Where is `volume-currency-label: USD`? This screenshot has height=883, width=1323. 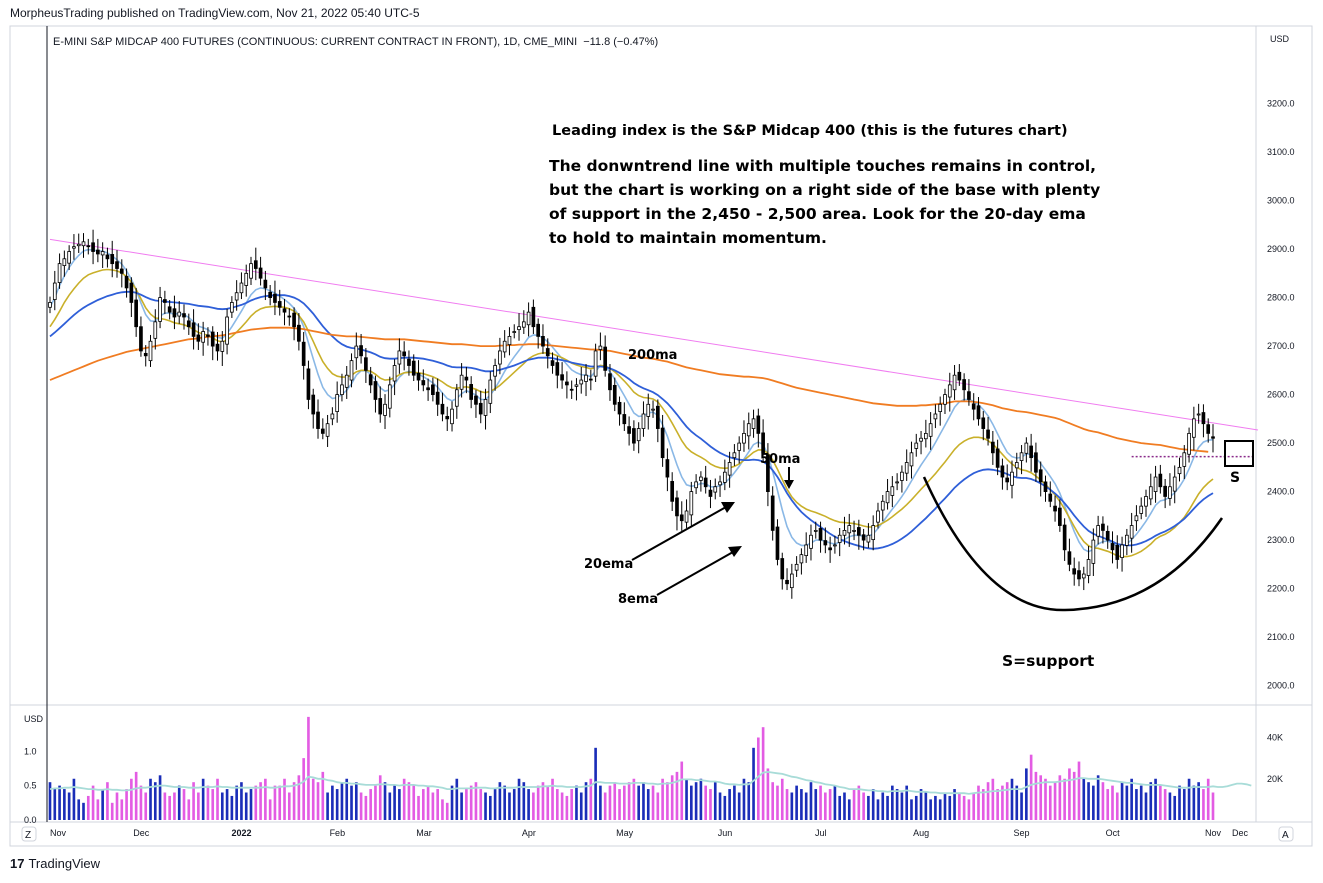
volume-currency-label: USD is located at coordinates (34, 719).